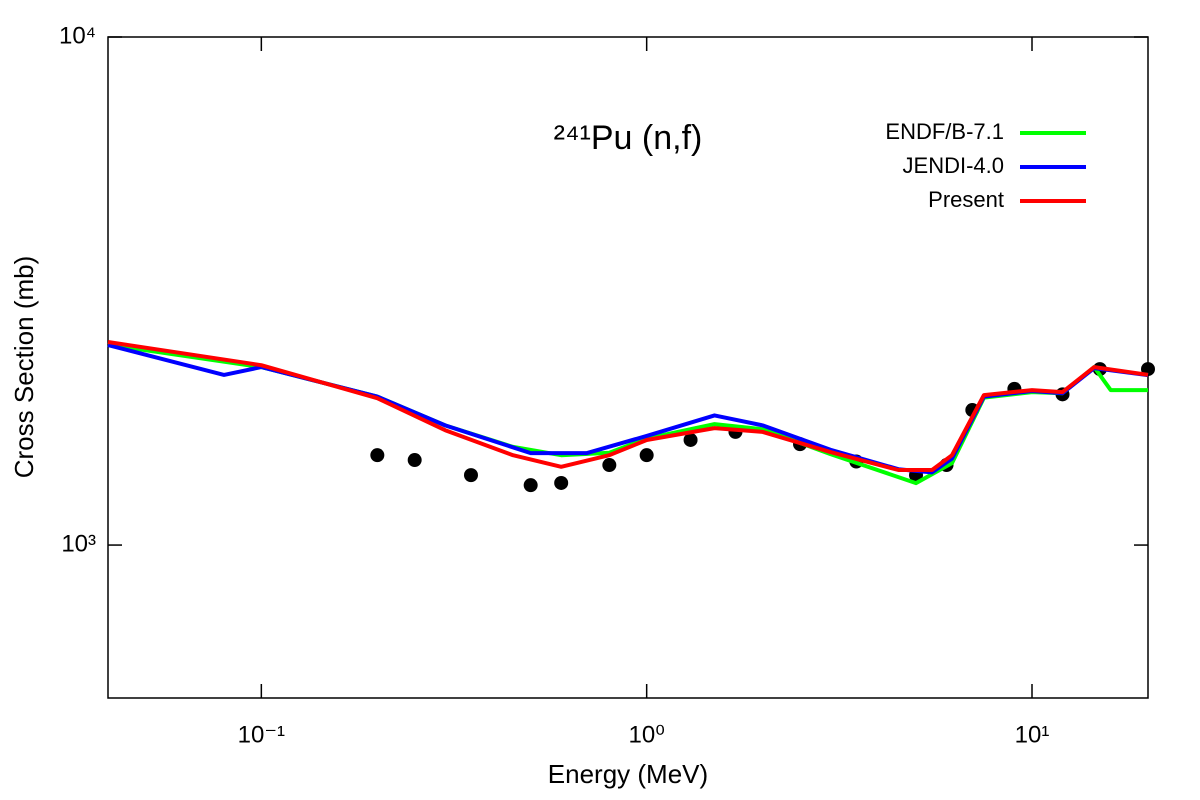 This screenshot has height=800, width=1200. Describe the element at coordinates (628, 406) in the screenshot. I see `series-line` at that location.